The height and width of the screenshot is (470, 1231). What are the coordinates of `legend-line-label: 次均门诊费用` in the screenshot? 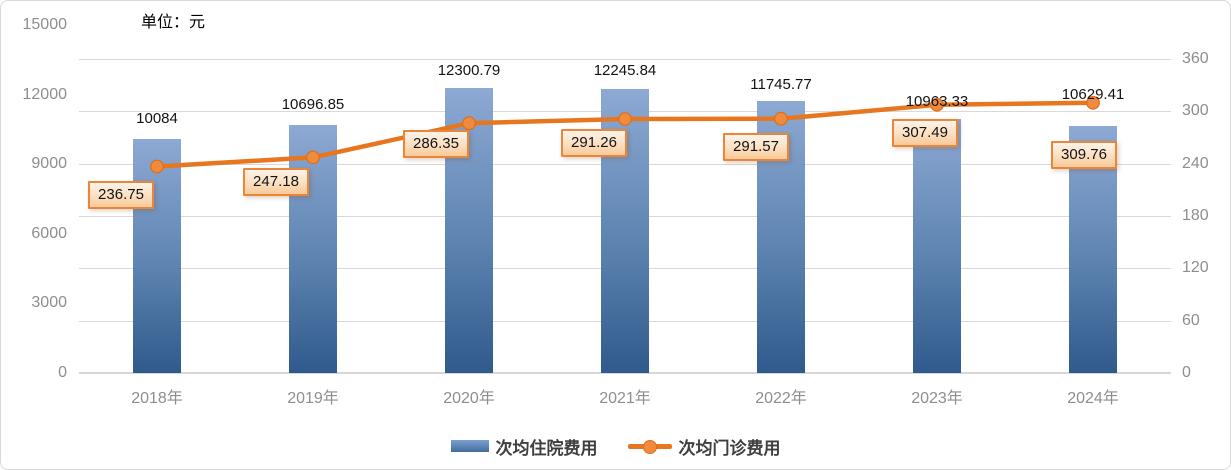 It's located at (729, 448).